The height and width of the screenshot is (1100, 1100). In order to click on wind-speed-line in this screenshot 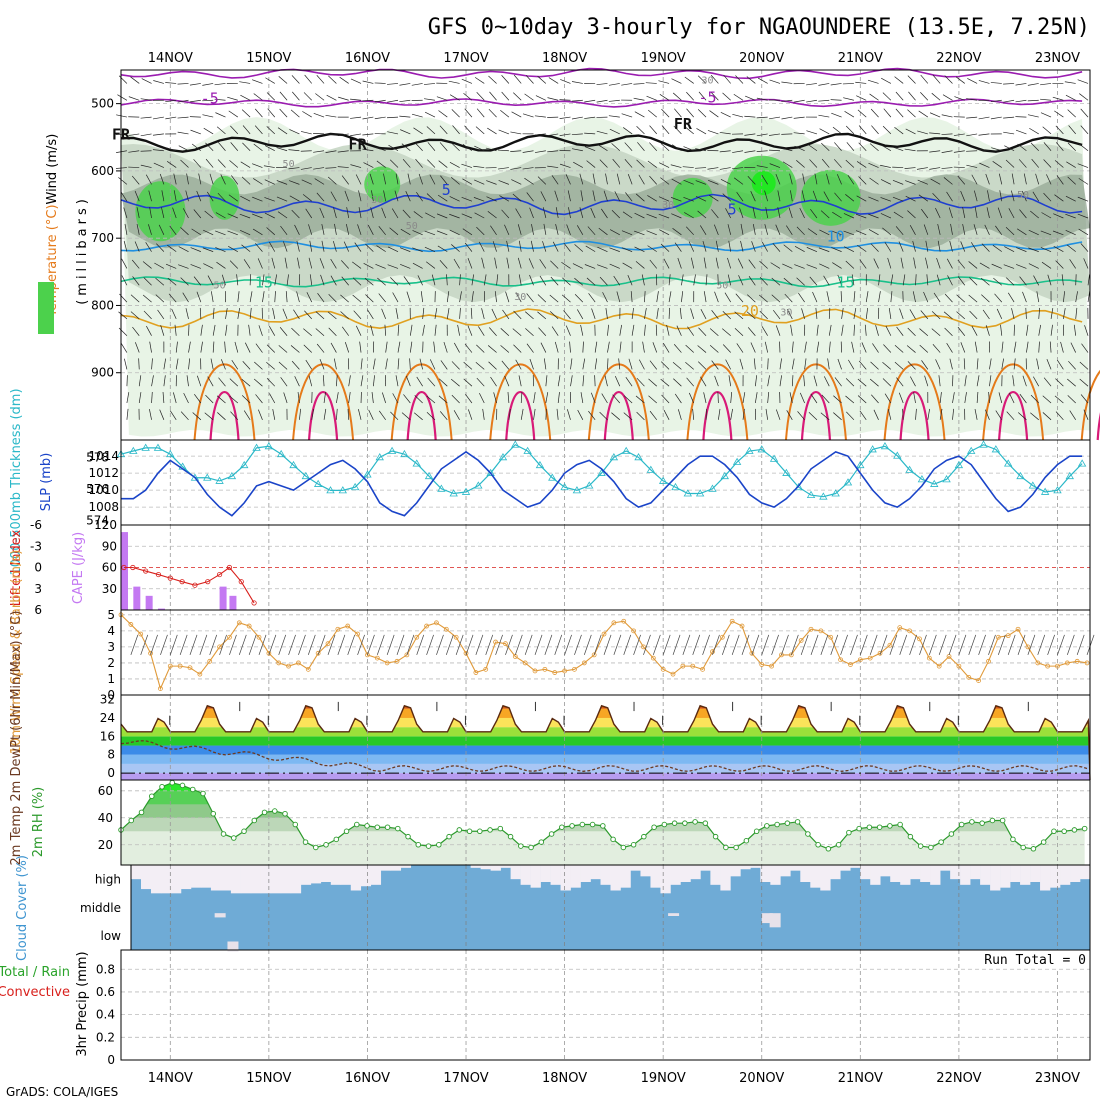, I will do `click(604, 652)`.